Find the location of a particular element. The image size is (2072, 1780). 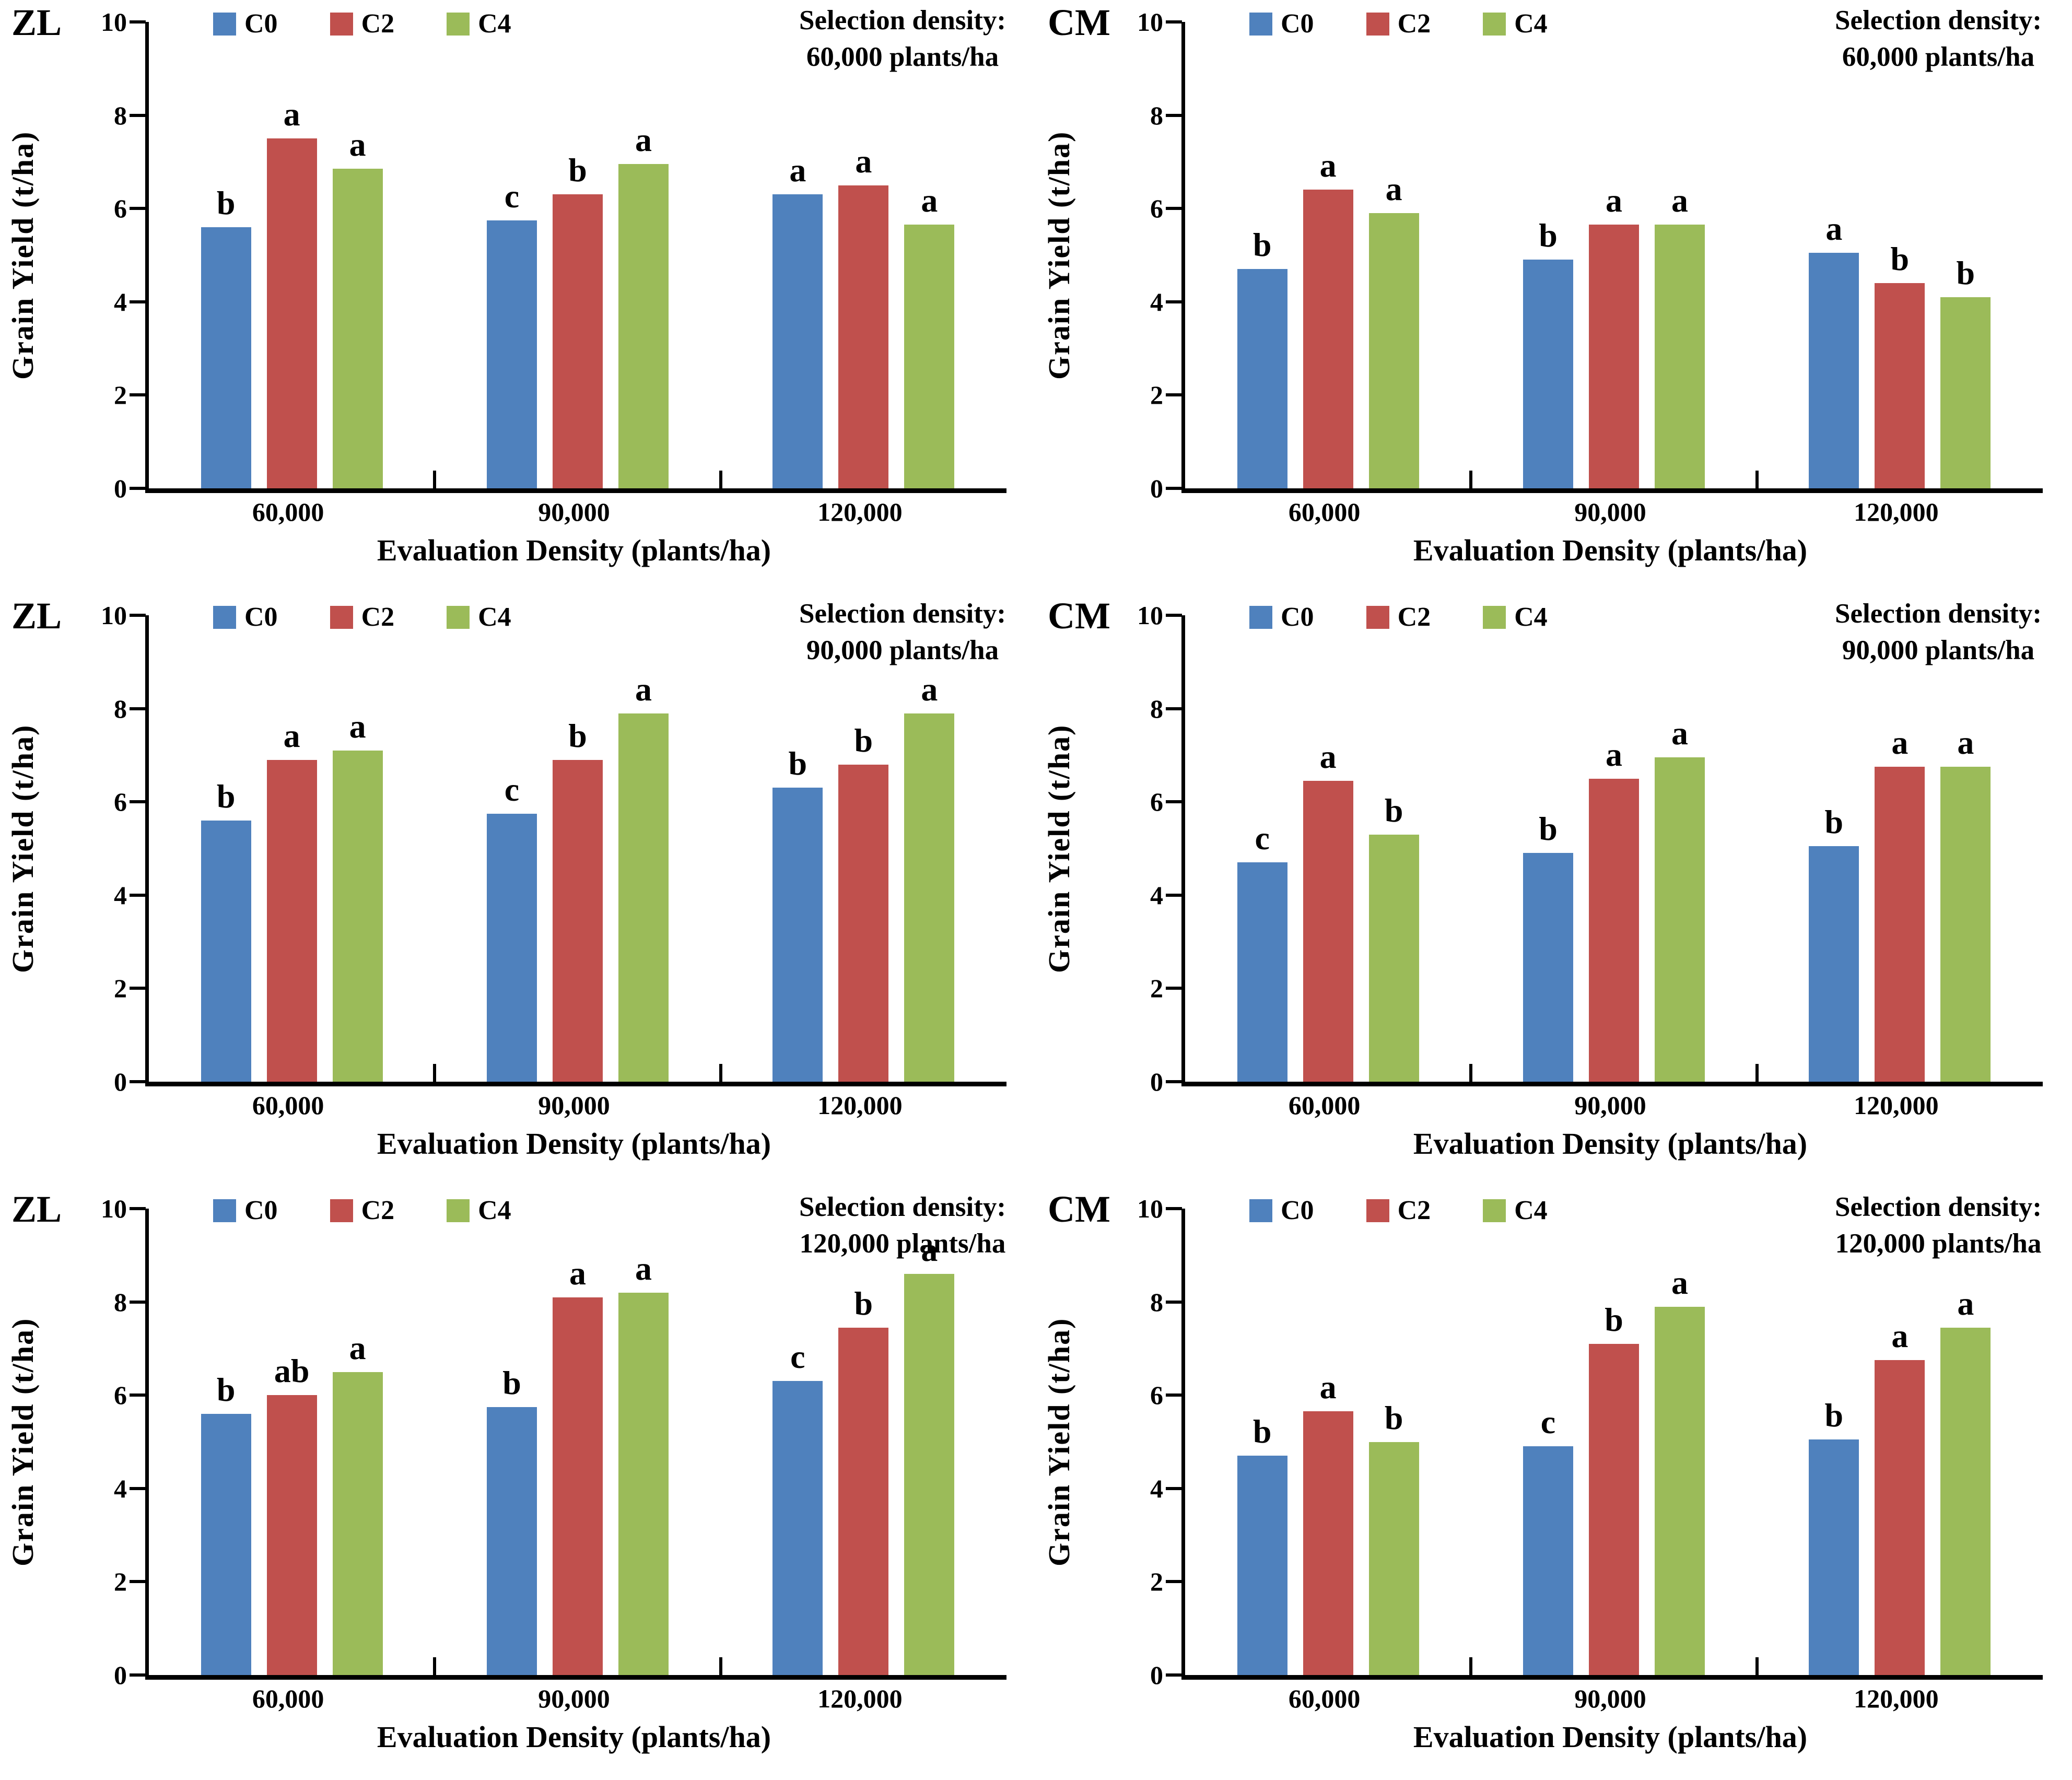

significance-letter: ab is located at coordinates (292, 1371).